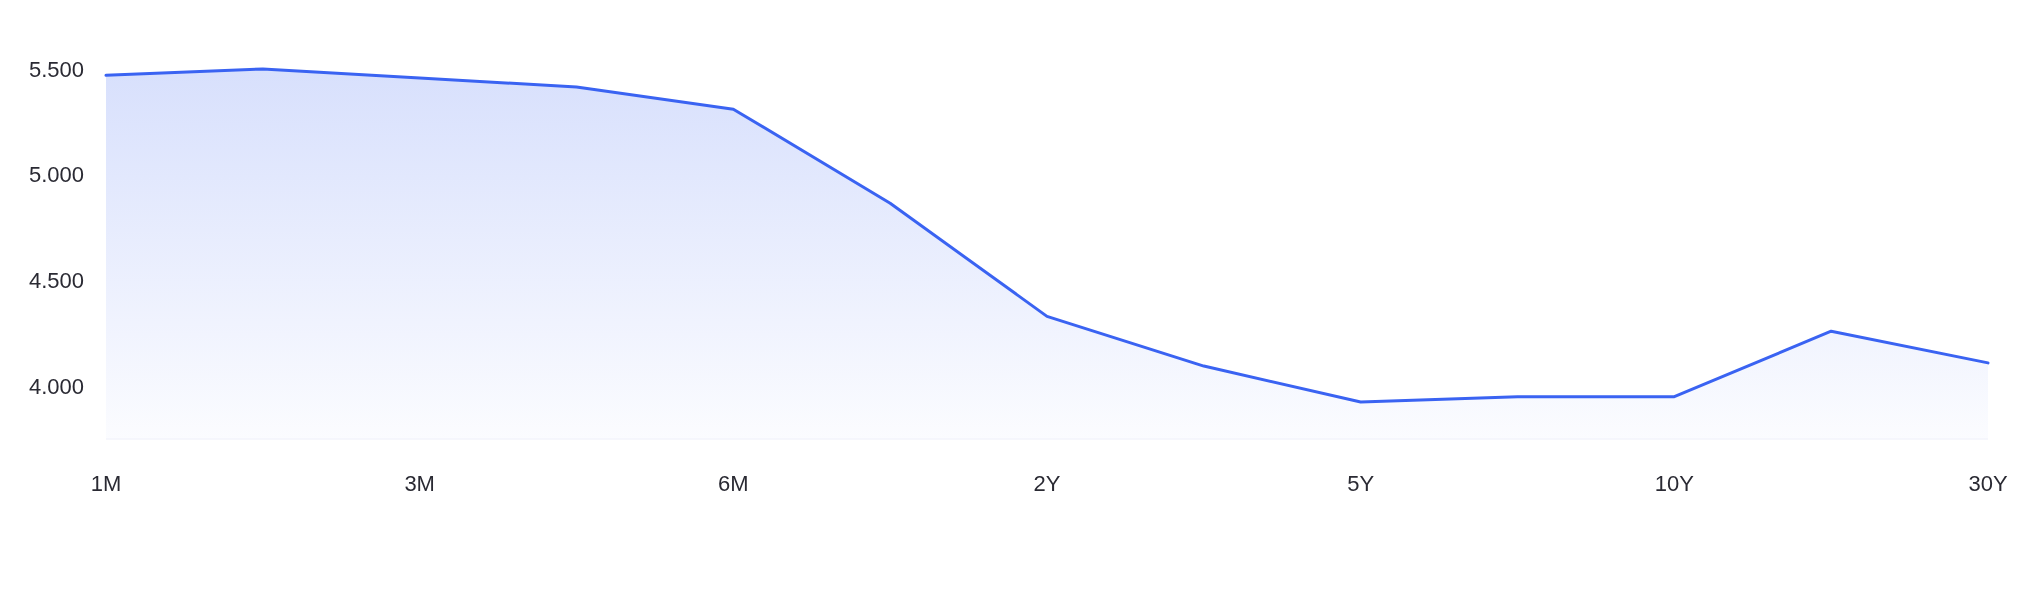  I want to click on x-tick-label: 3M, so click(419, 483).